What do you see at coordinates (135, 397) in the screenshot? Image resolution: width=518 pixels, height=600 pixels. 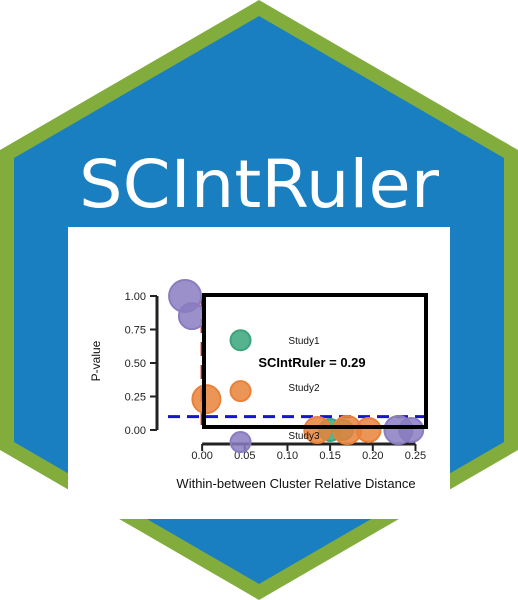 I see `y-tick-label: 0.25` at bounding box center [135, 397].